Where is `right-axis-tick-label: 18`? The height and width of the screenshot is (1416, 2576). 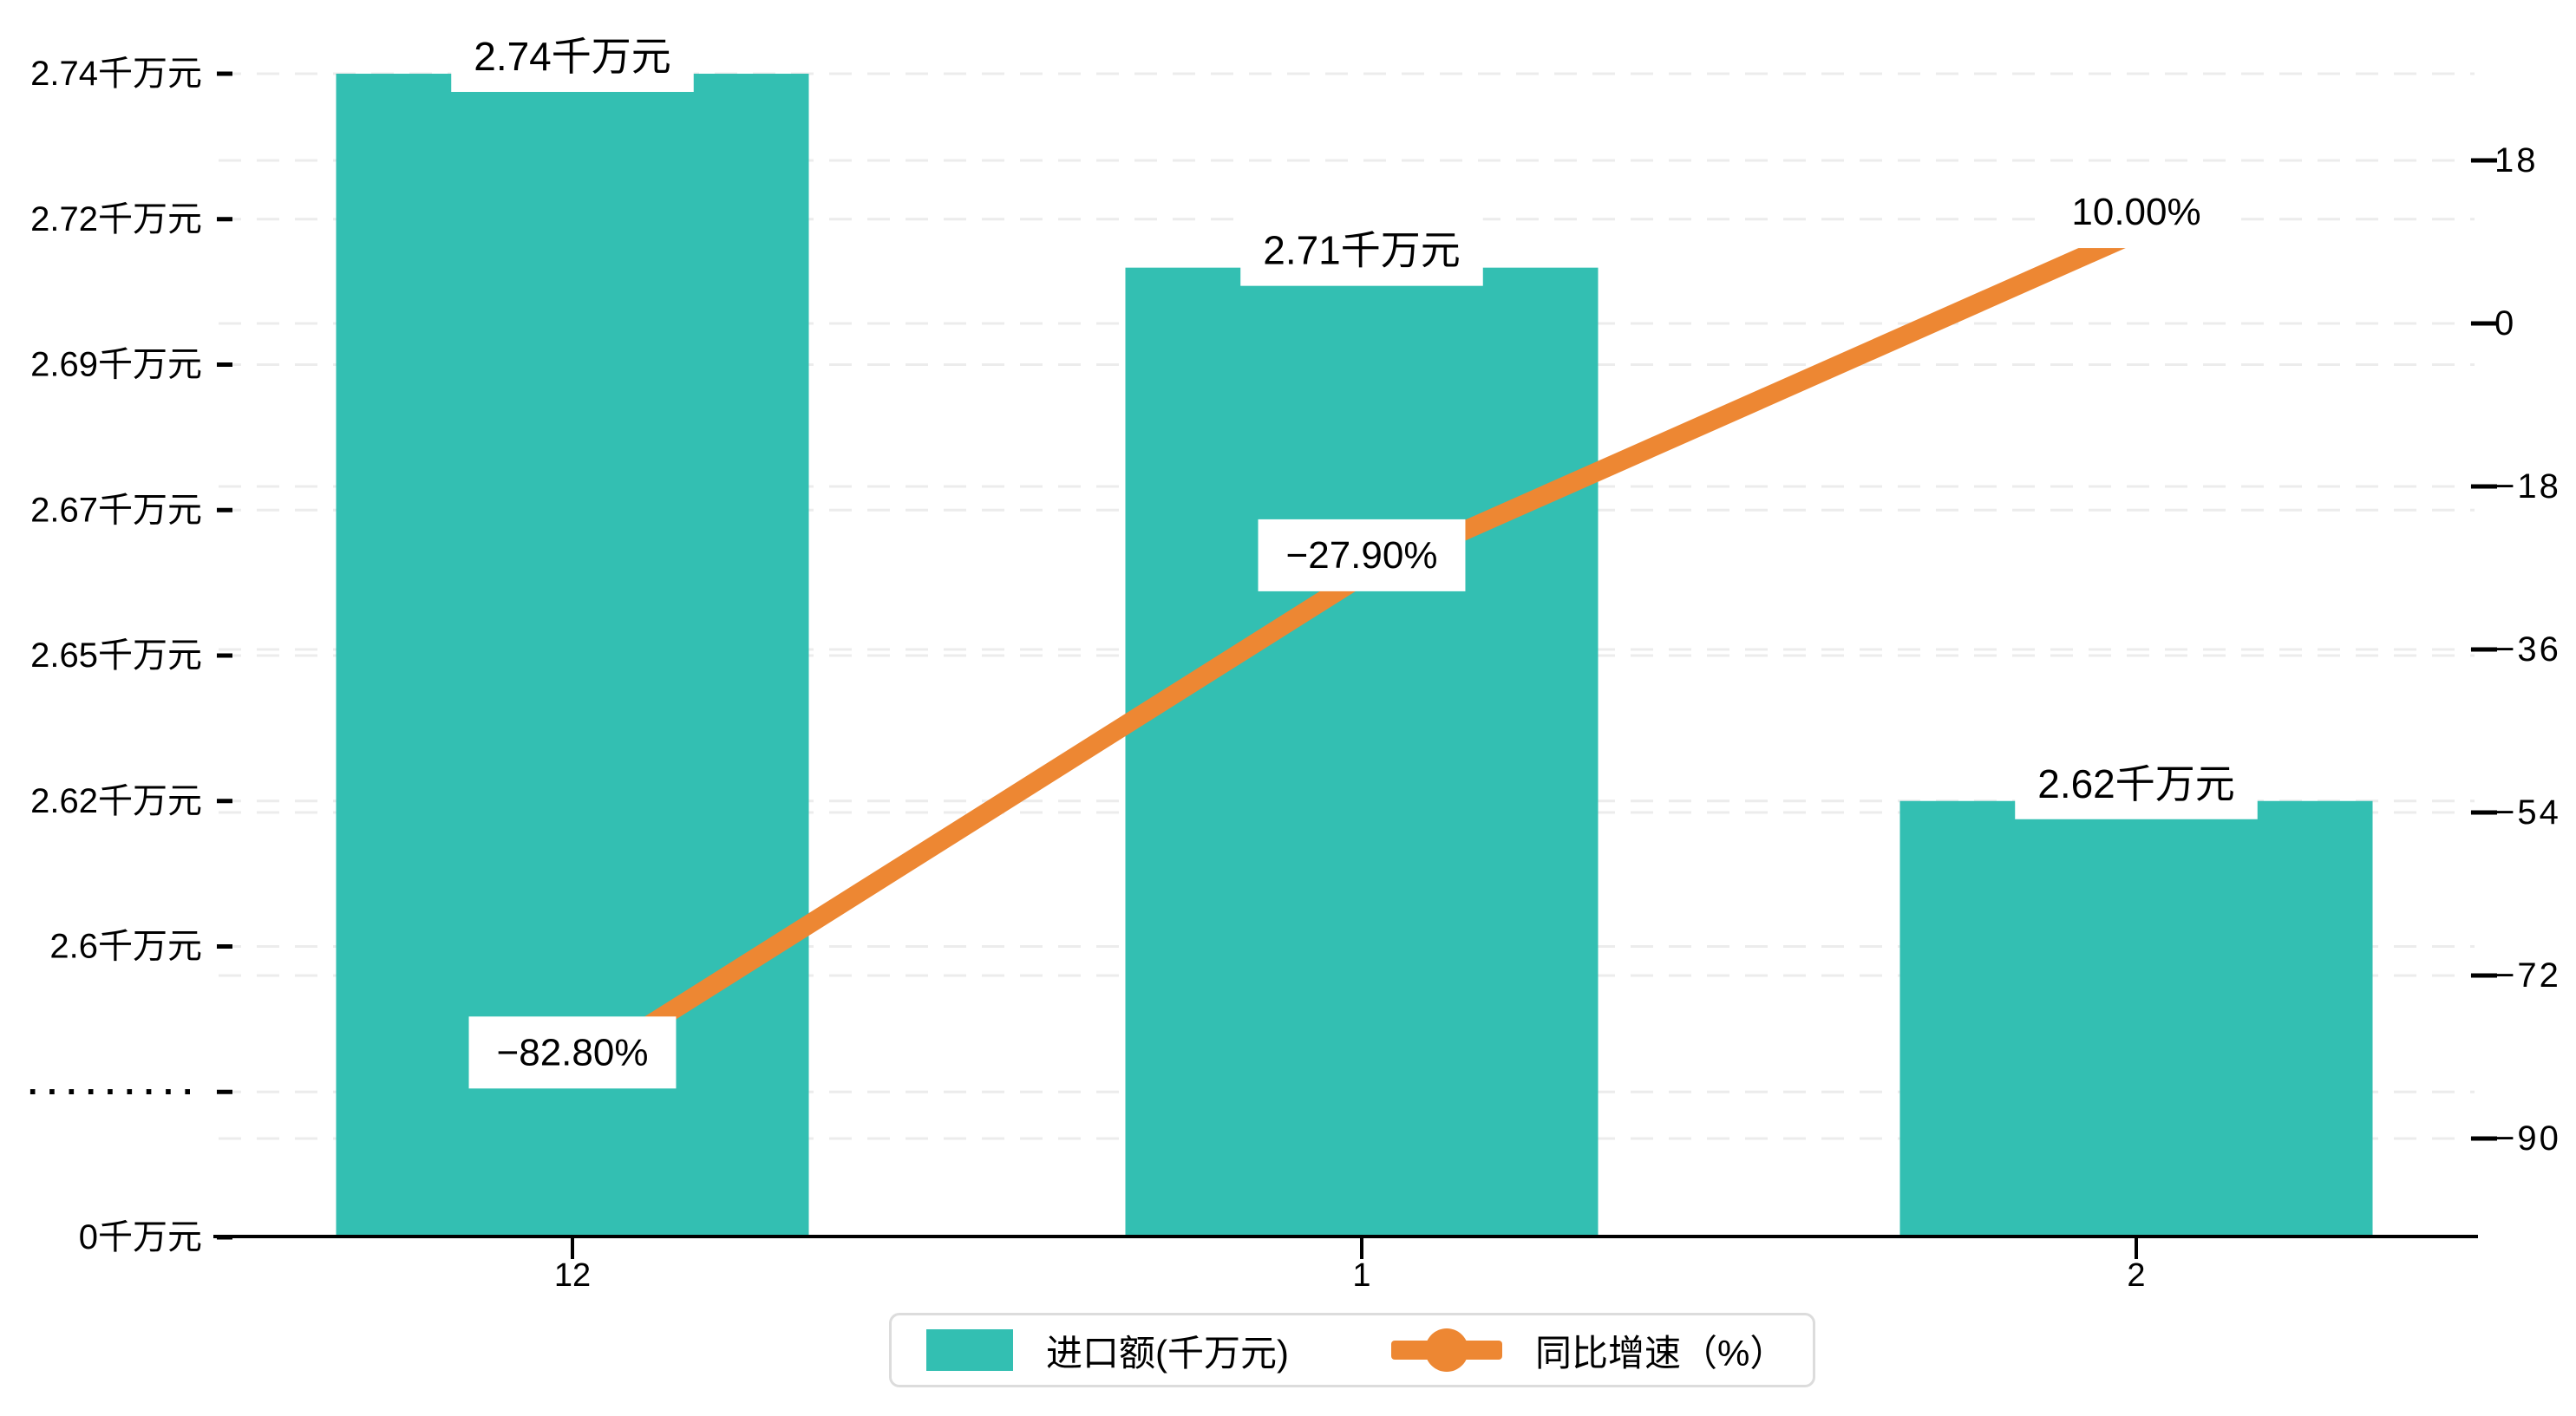
right-axis-tick-label: 18 is located at coordinates (2516, 160).